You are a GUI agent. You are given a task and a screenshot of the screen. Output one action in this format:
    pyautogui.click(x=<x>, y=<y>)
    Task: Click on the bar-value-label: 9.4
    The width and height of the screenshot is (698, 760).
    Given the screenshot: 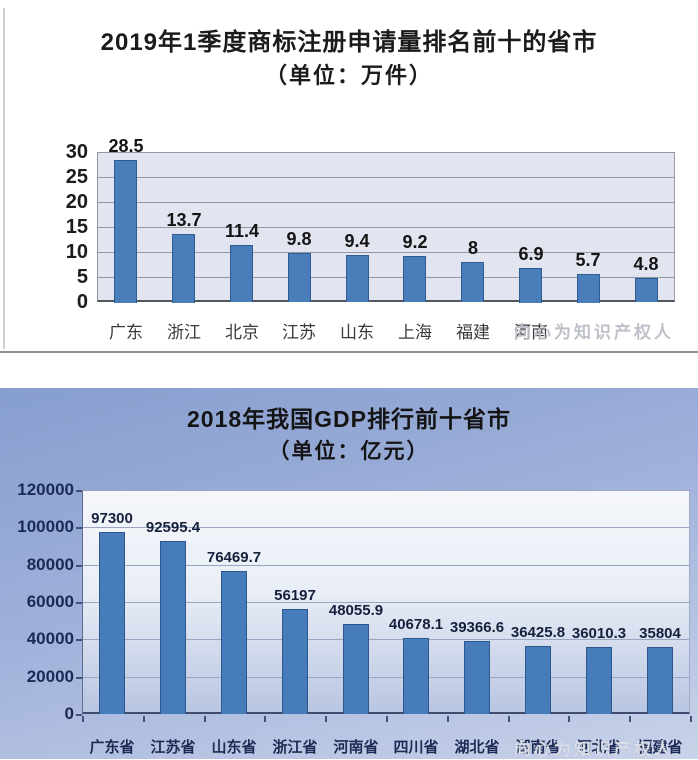 What is the action you would take?
    pyautogui.click(x=357, y=241)
    